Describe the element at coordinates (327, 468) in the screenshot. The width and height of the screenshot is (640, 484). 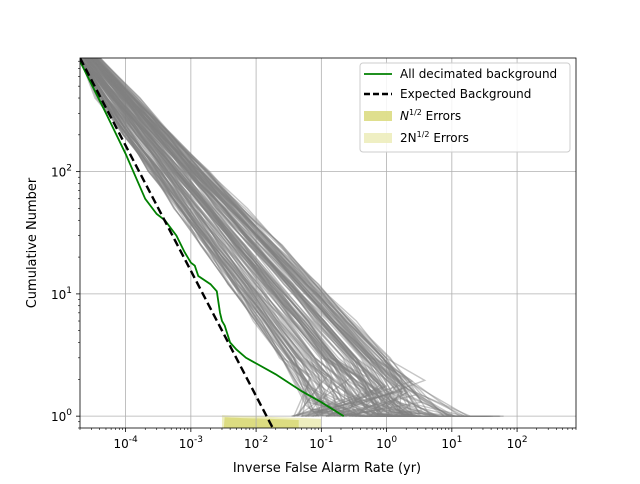
I see `x-axis-label: Inverse False Alarm Rate (yr)` at that location.